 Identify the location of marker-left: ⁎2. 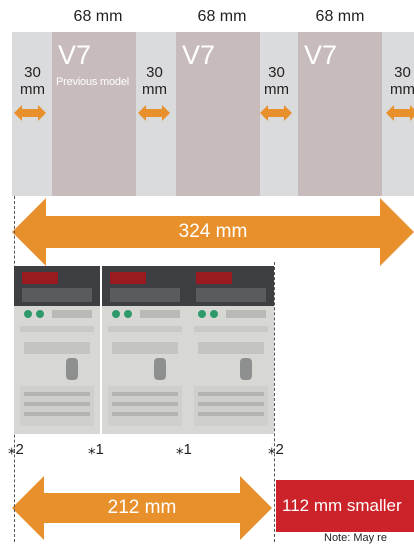
(16, 449).